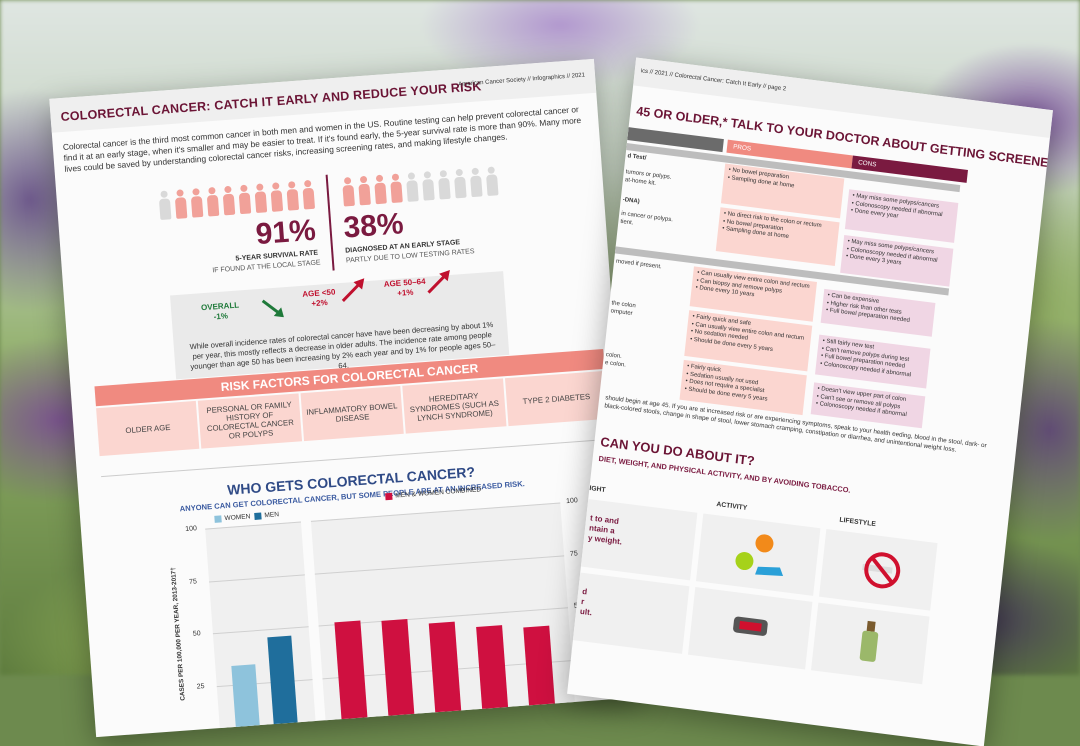 This screenshot has width=1080, height=746. What do you see at coordinates (605, 530) in the screenshot?
I see `weight-tile-text: t to and ntain a y weight.` at bounding box center [605, 530].